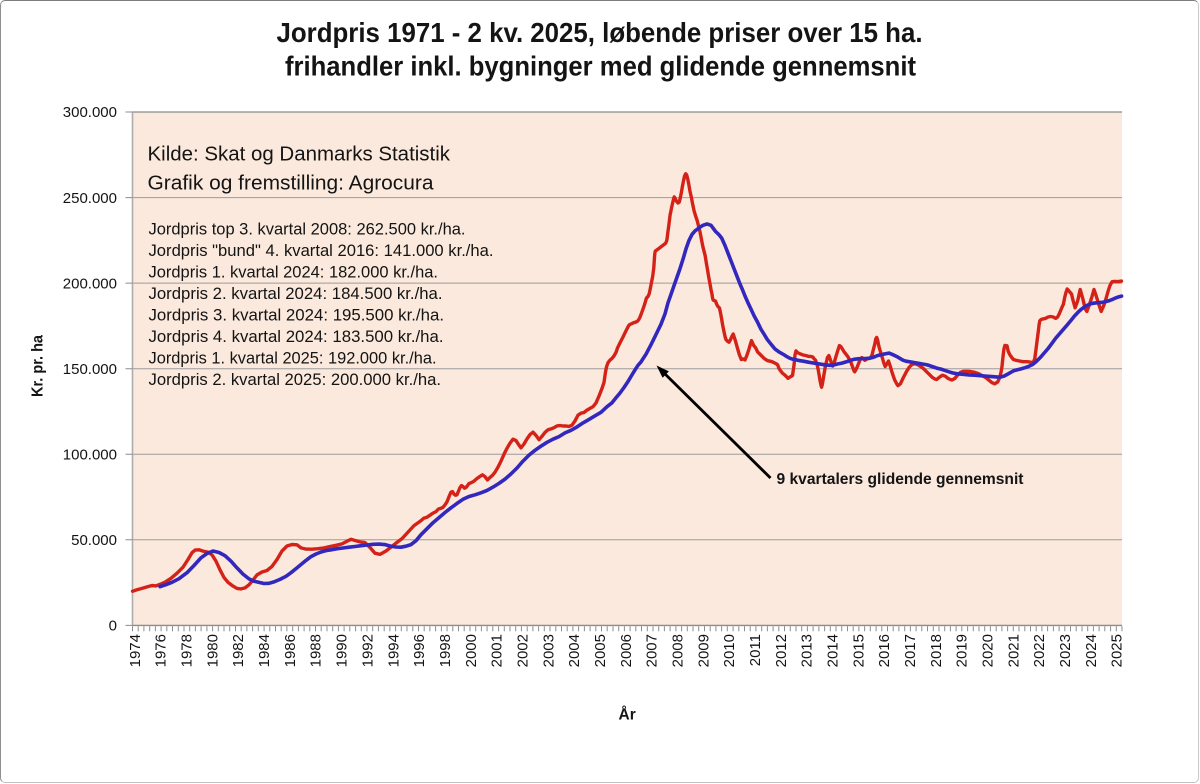 This screenshot has width=1200, height=784. I want to click on svg-text: 2010, so click(729, 650).